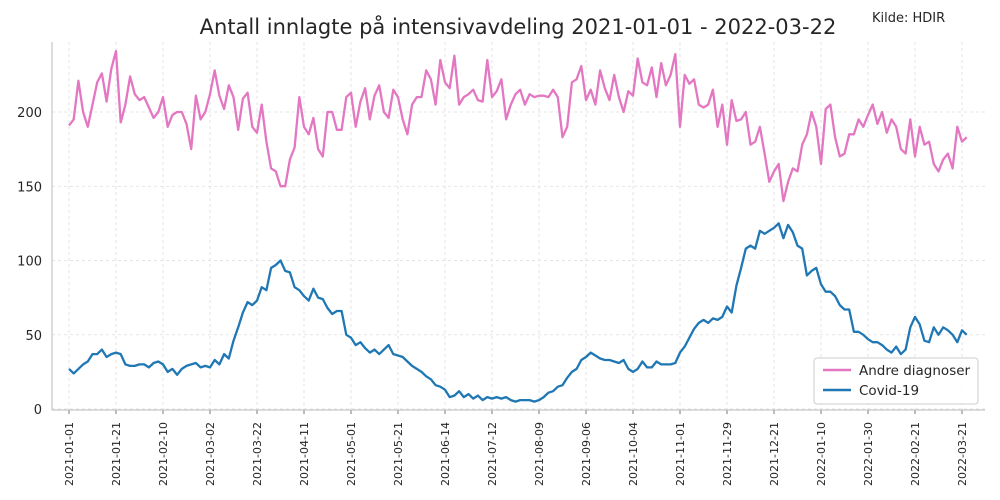  I want to click on x-tick-label: 2021-02-10, so click(163, 454).